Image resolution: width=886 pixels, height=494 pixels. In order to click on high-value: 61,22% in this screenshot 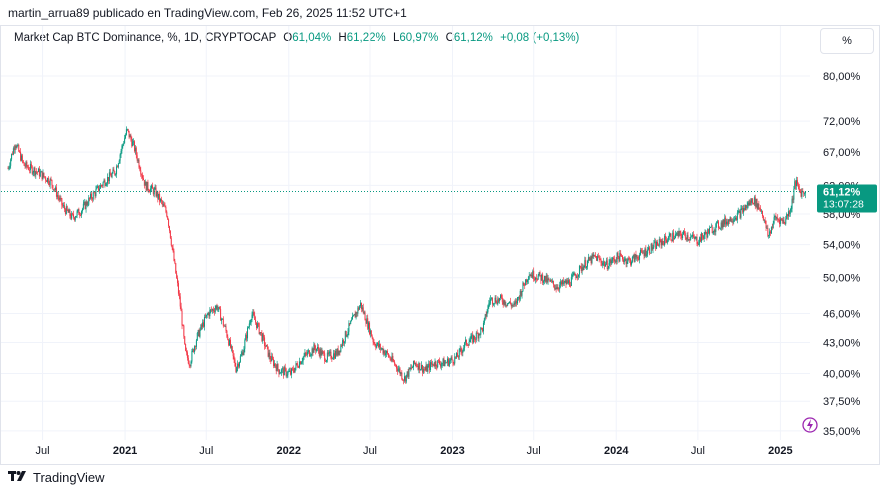, I will do `click(366, 38)`.